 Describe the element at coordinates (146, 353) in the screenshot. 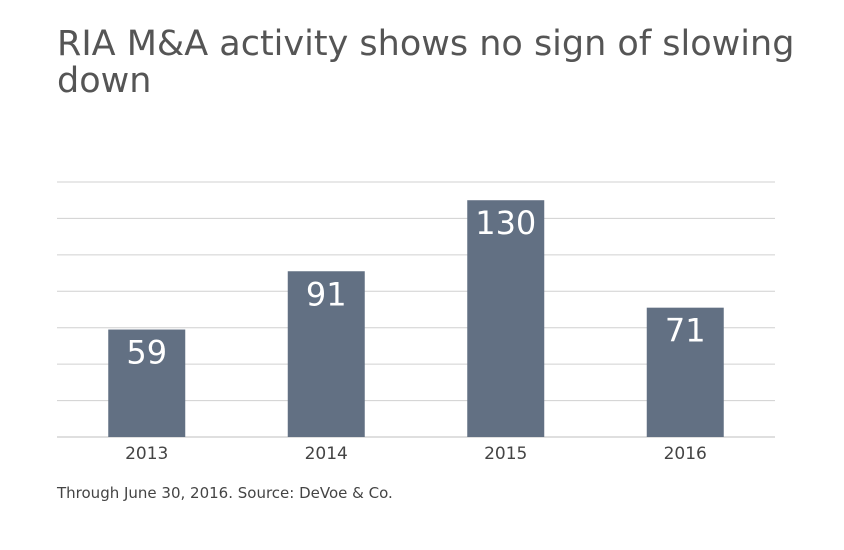

I see `data-label-2013: 59` at that location.